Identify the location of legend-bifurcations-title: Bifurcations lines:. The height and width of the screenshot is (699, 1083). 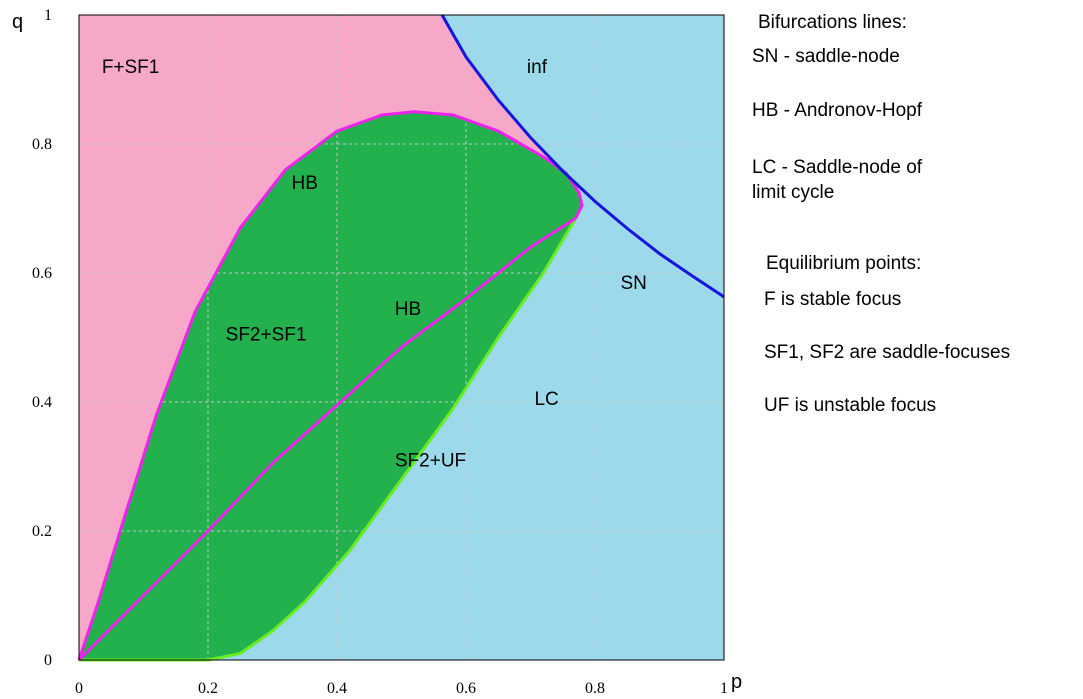
(832, 22).